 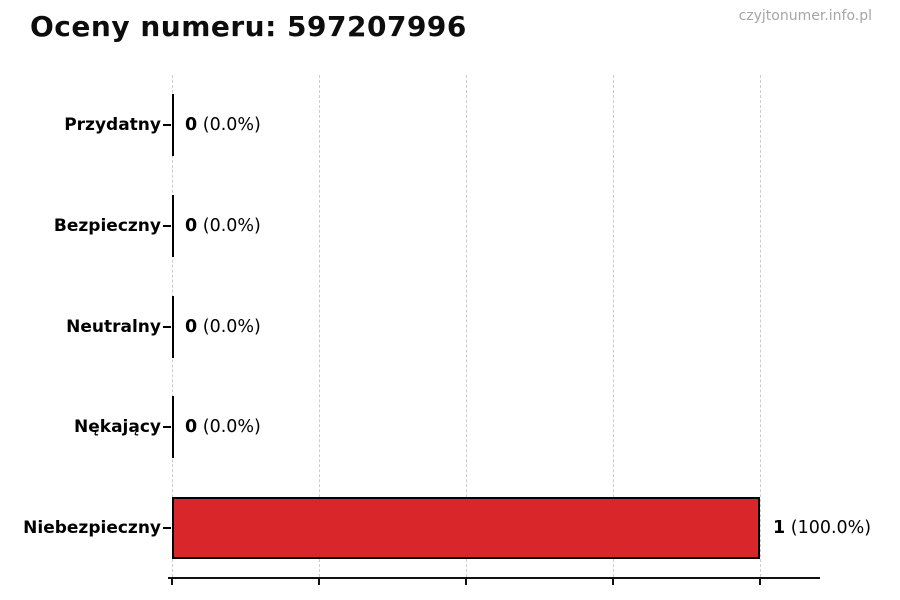 What do you see at coordinates (248, 26) in the screenshot?
I see `chart-title: Oceny numeru: 597207996` at bounding box center [248, 26].